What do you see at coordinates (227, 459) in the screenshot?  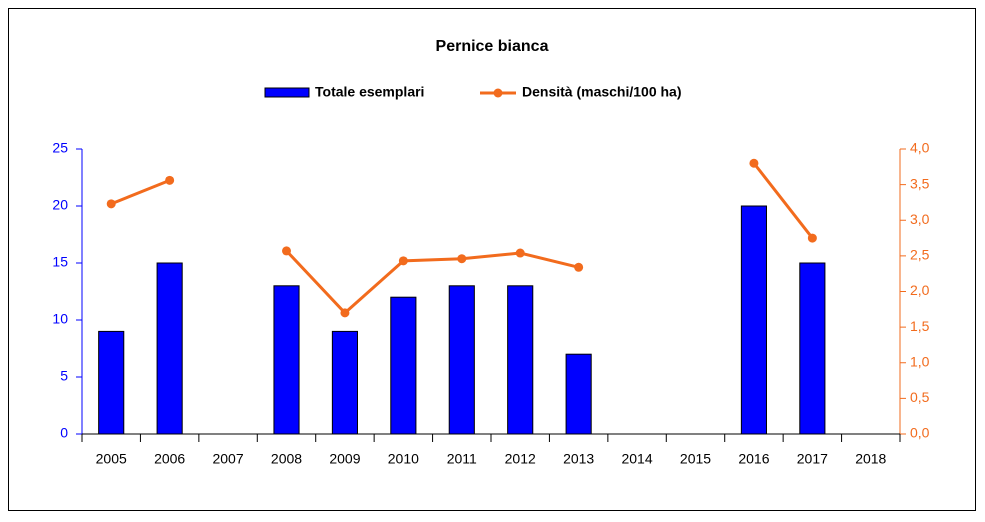 I see `x-tick-label: 2007` at bounding box center [227, 459].